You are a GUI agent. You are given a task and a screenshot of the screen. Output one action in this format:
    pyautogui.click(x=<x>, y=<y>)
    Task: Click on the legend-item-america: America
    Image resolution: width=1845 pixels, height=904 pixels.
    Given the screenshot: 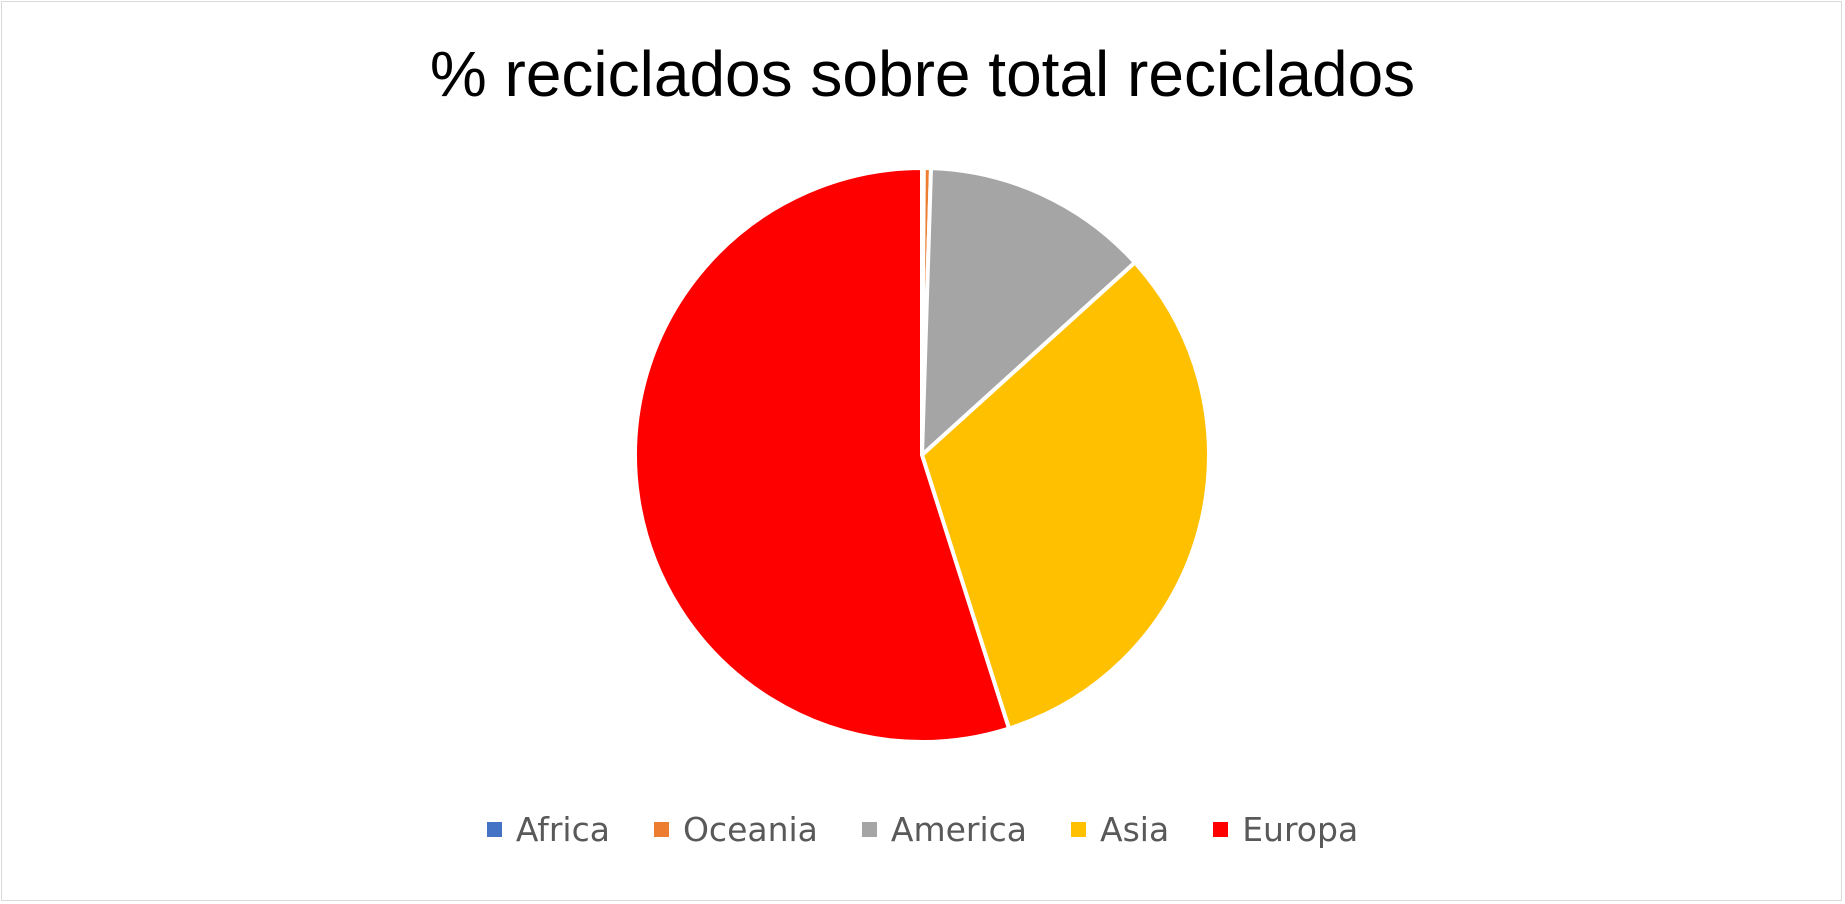 What is the action you would take?
    pyautogui.click(x=944, y=829)
    